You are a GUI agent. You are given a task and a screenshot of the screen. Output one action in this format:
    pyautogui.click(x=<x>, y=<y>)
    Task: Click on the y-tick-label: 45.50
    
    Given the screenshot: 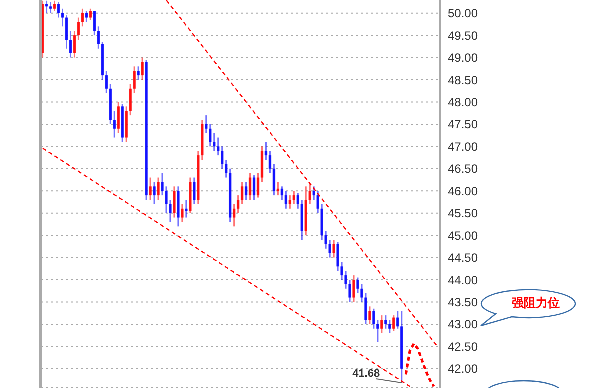 What is the action you would take?
    pyautogui.click(x=463, y=213)
    